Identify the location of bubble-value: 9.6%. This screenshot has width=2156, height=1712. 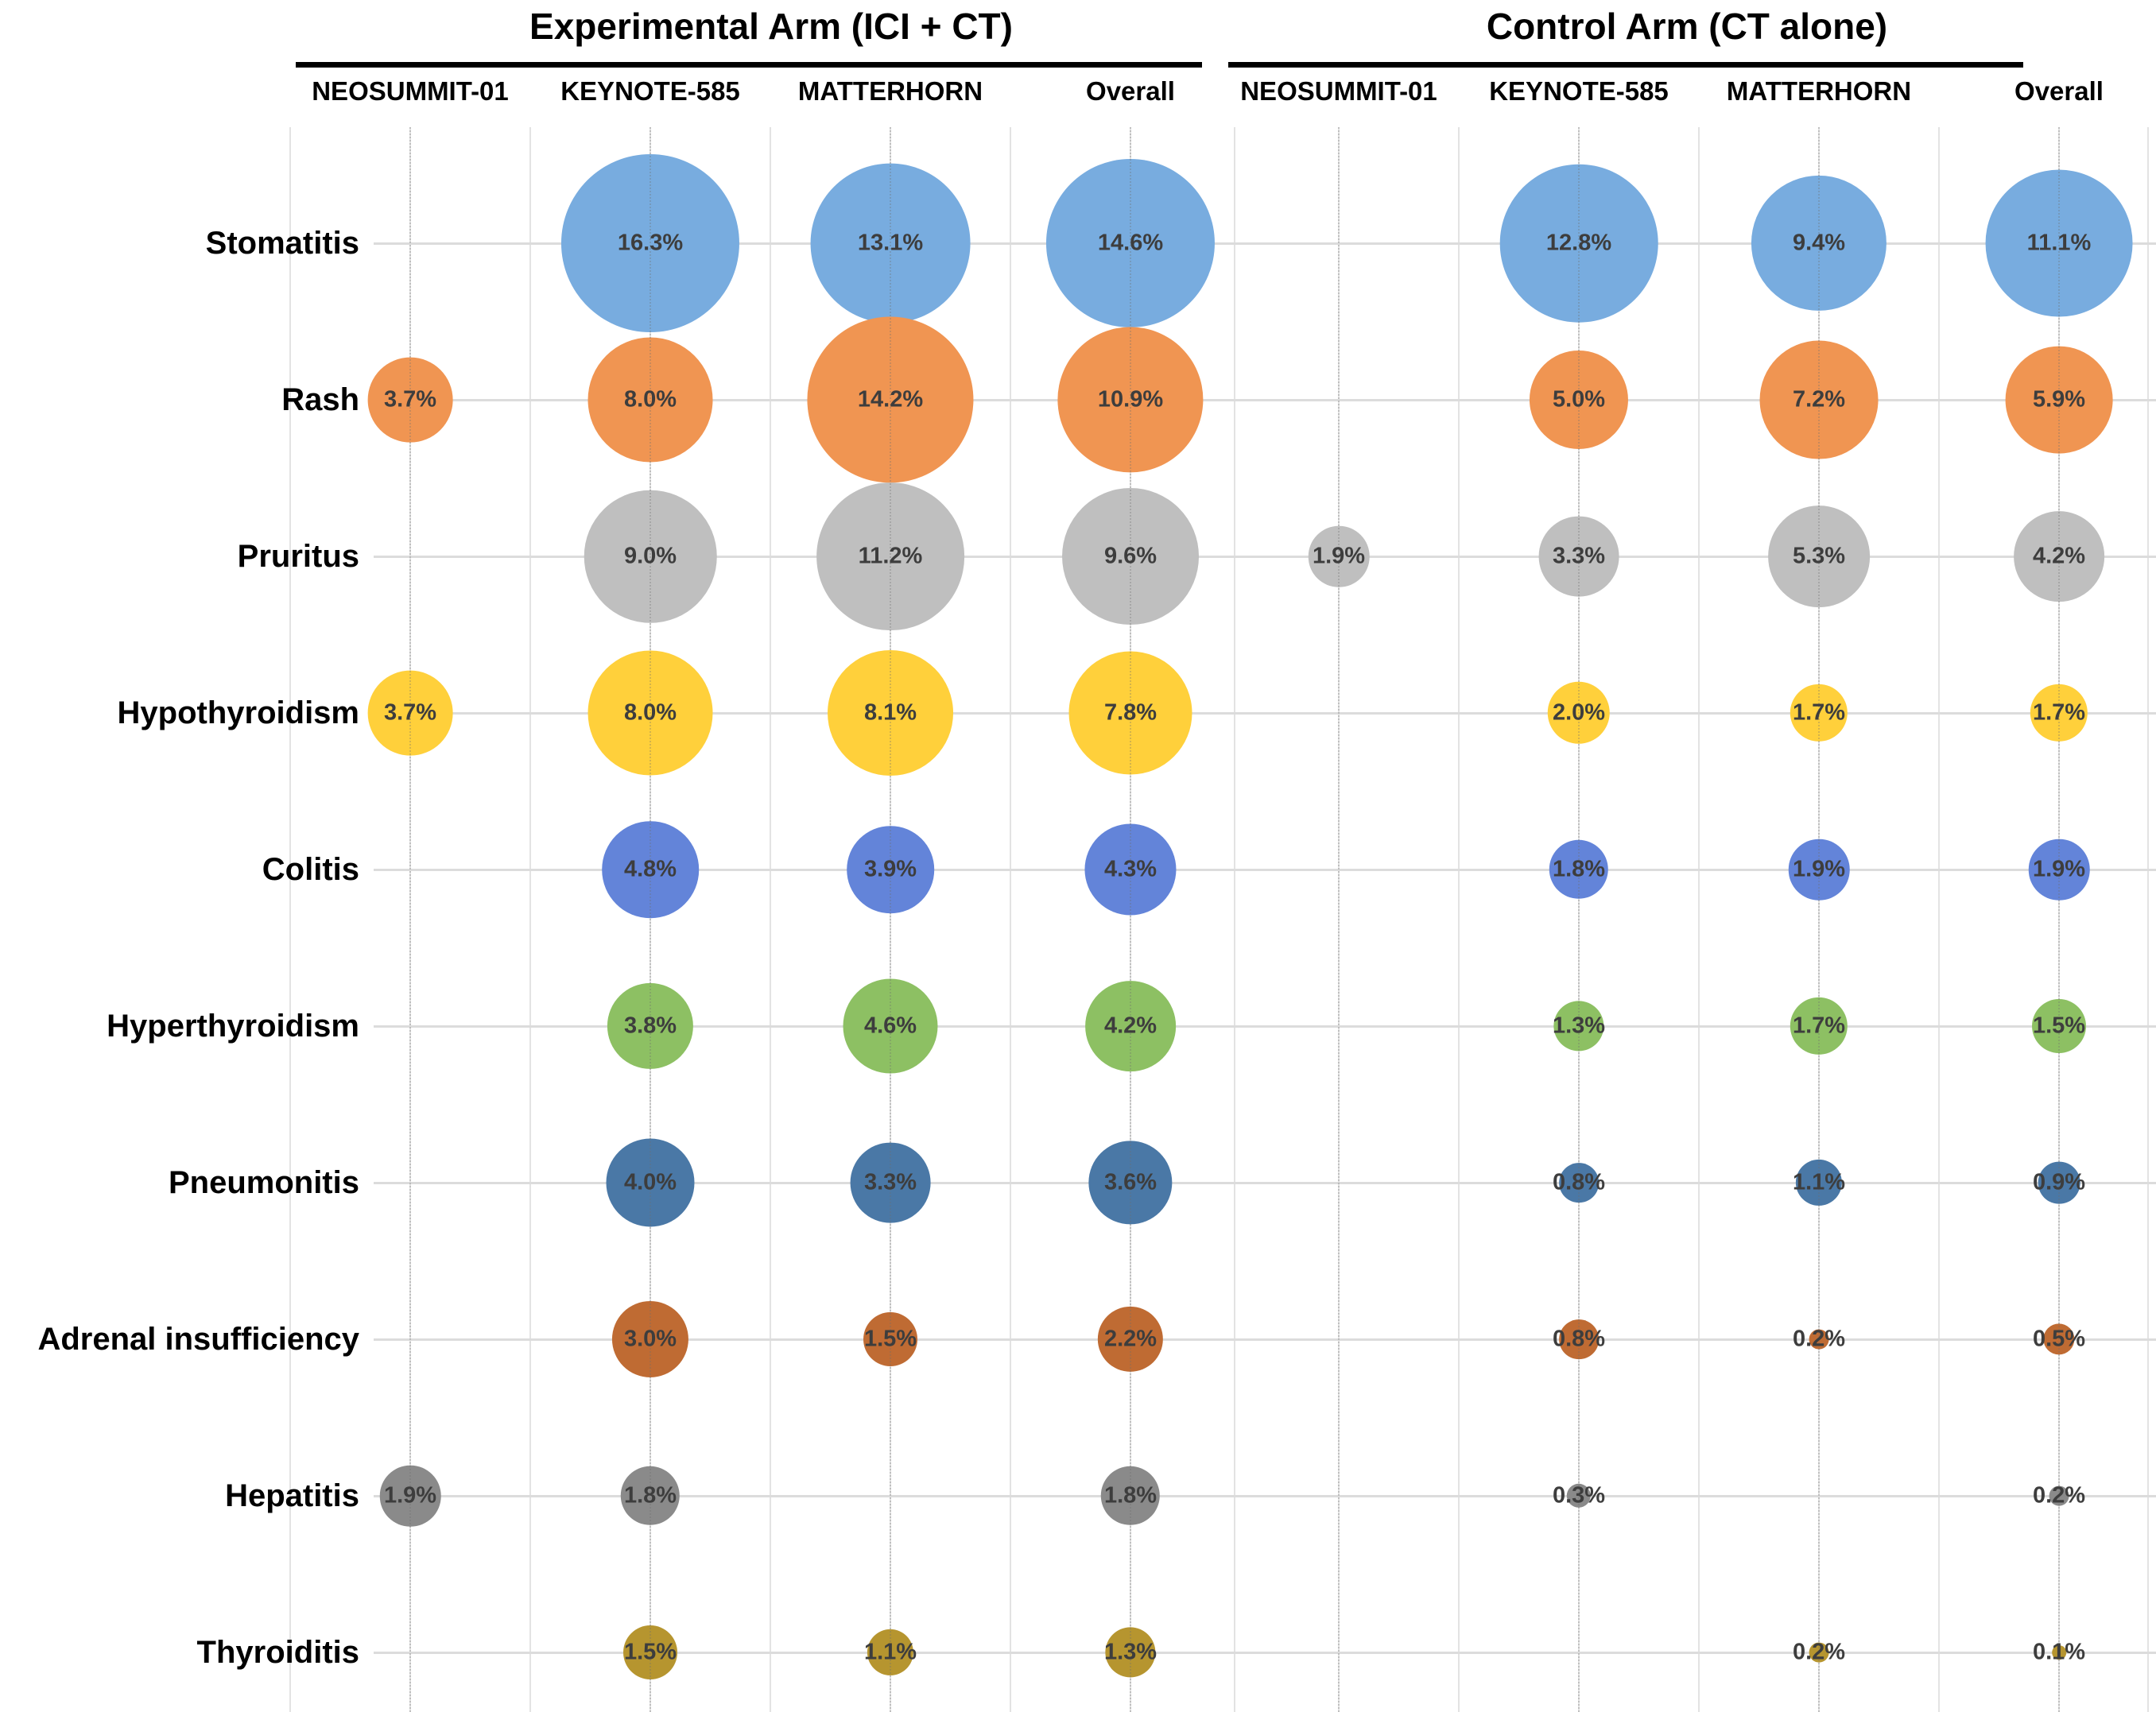
(1130, 556).